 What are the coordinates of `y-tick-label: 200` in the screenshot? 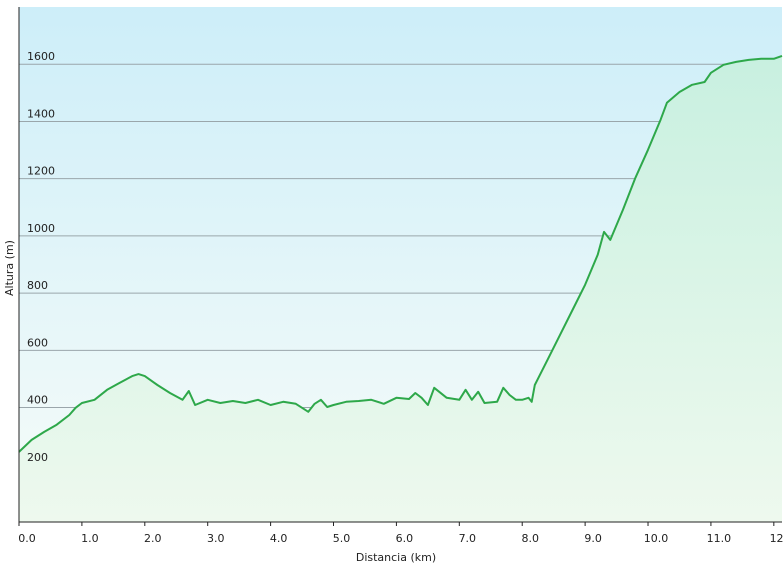 It's located at (37, 457).